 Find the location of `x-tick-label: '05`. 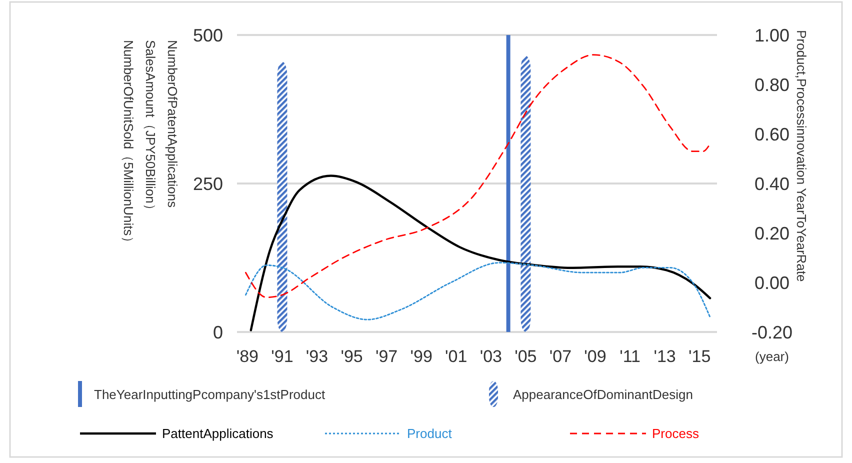

x-tick-label: '05 is located at coordinates (525, 356).